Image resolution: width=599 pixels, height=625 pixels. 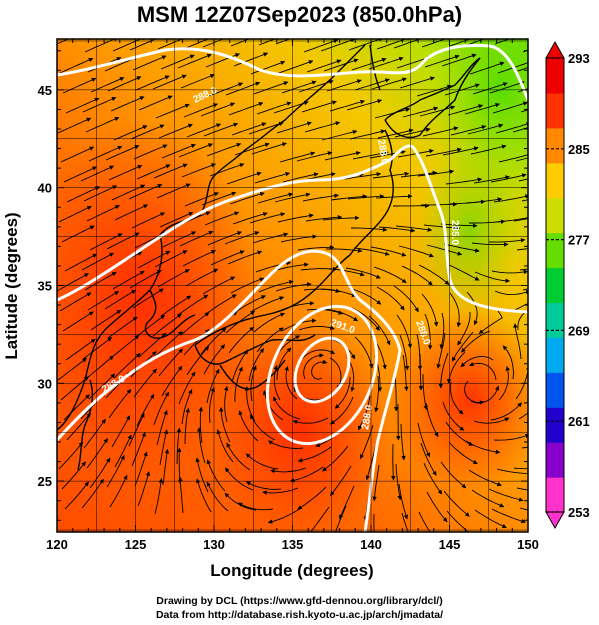 What do you see at coordinates (45, 90) in the screenshot?
I see `y-tick-label: 45` at bounding box center [45, 90].